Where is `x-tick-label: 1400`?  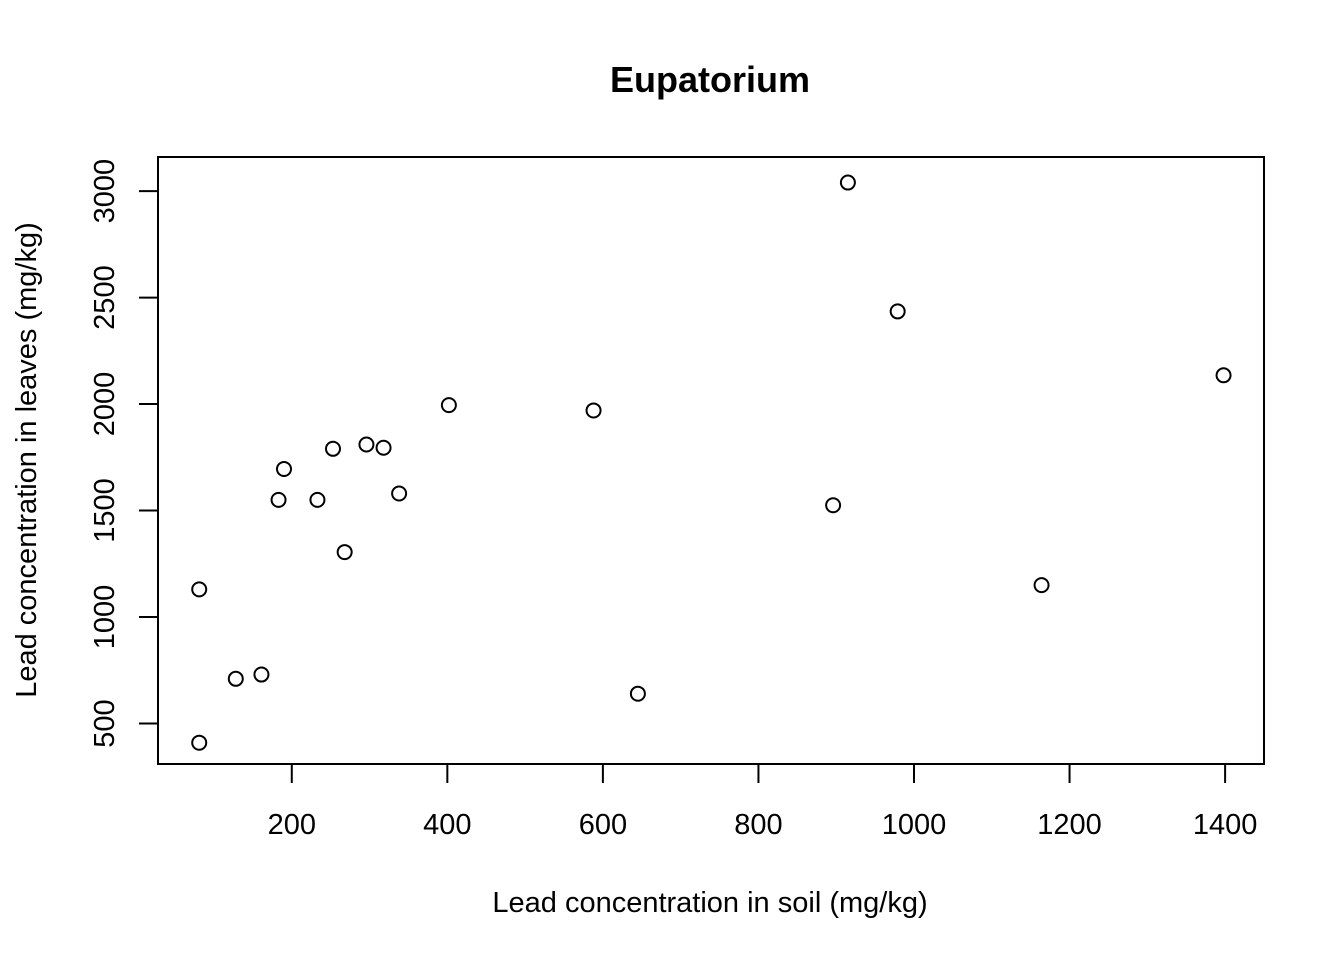
x-tick-label: 1400 is located at coordinates (1225, 825).